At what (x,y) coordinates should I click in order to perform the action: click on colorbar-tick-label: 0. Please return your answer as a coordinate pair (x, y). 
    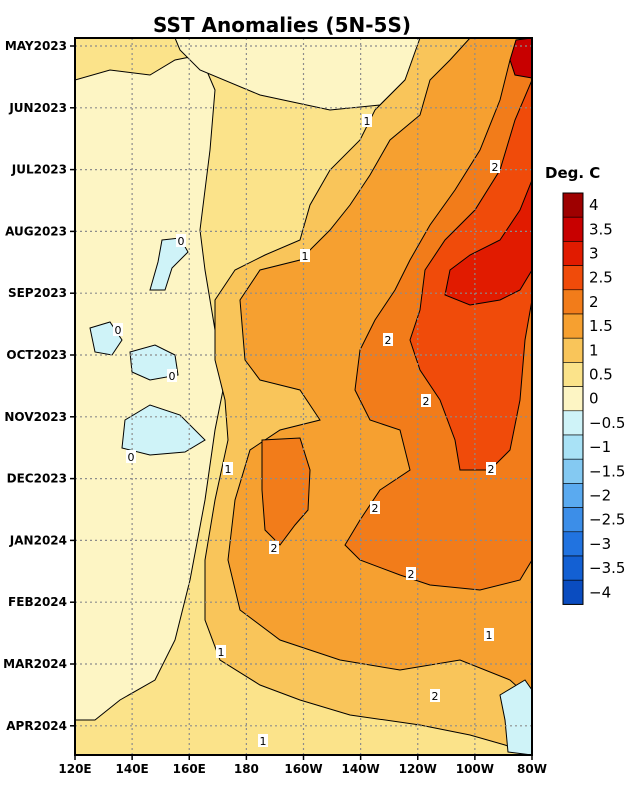
    Looking at the image, I should click on (594, 399).